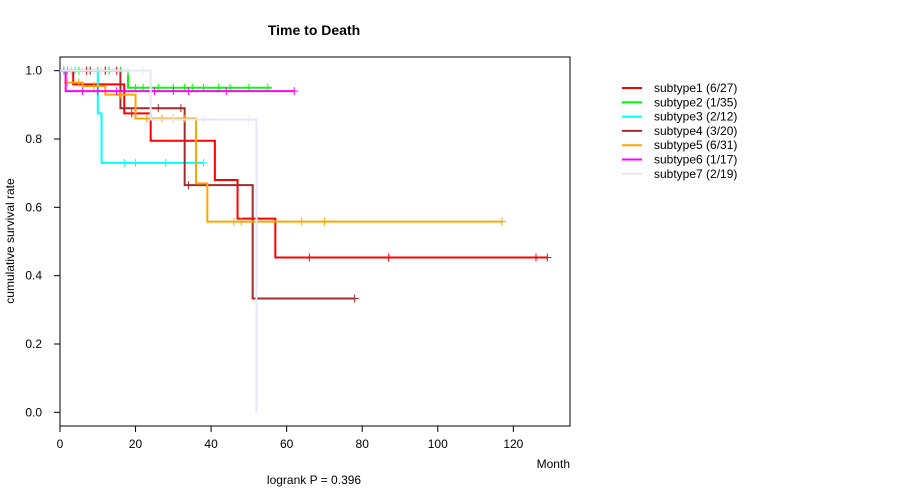  Describe the element at coordinates (33, 71) in the screenshot. I see `y-tick-label: 1.0` at that location.